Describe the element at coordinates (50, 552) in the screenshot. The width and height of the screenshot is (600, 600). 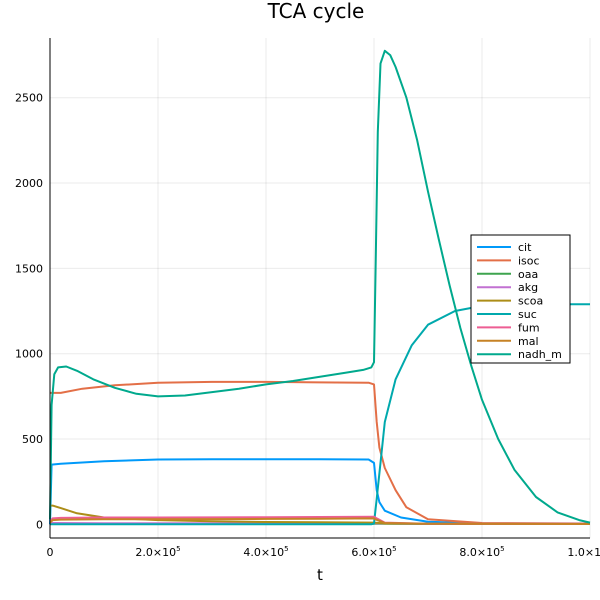
I see `x-tick-label: 0` at that location.